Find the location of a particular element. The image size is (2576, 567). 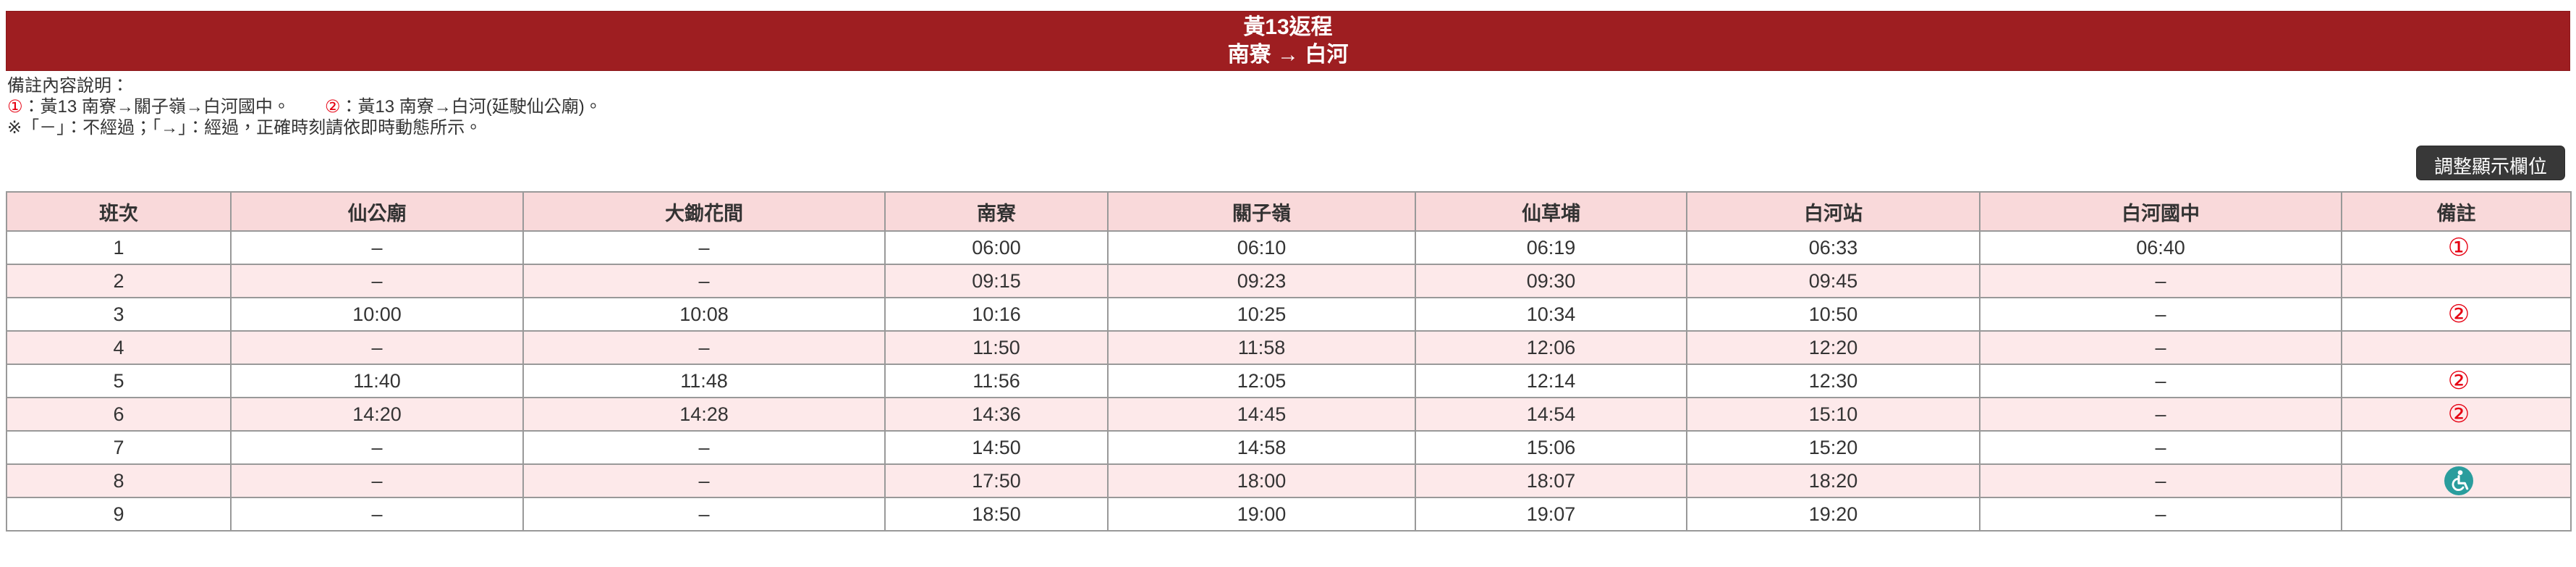

time-cell: 11:58 is located at coordinates (1261, 347).